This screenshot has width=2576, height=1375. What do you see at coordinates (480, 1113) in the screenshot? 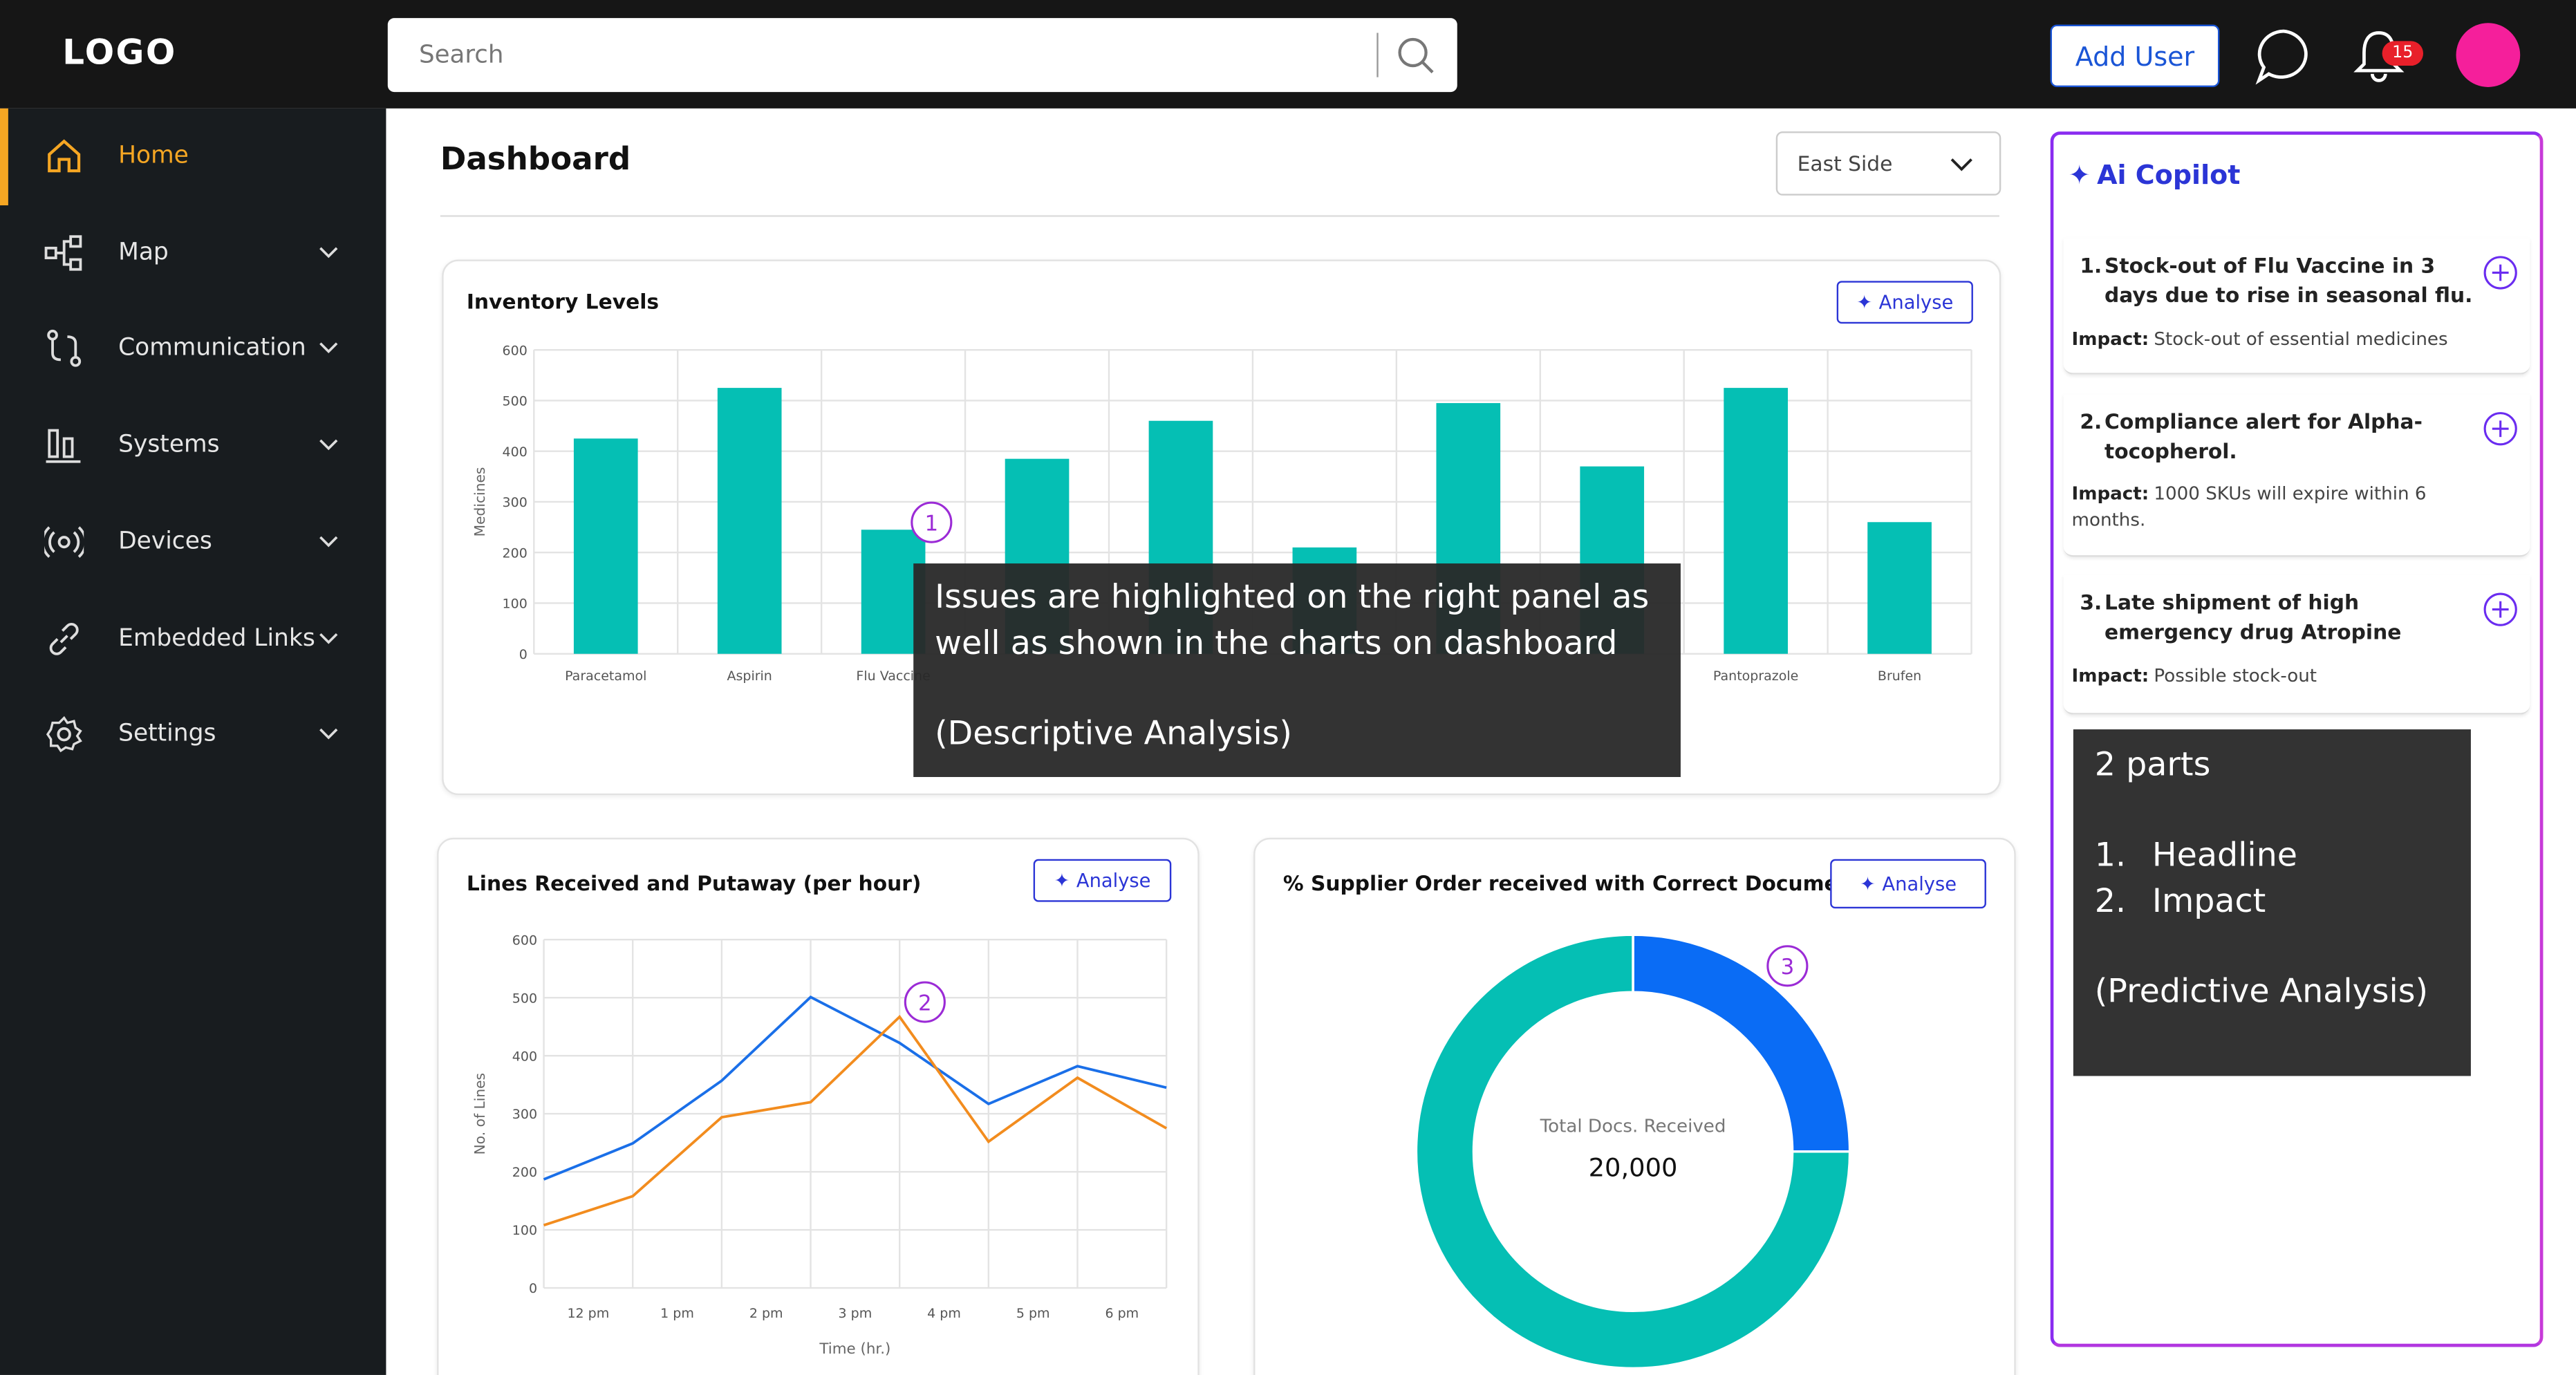
I see `y-axis-label: No. of Lines` at bounding box center [480, 1113].